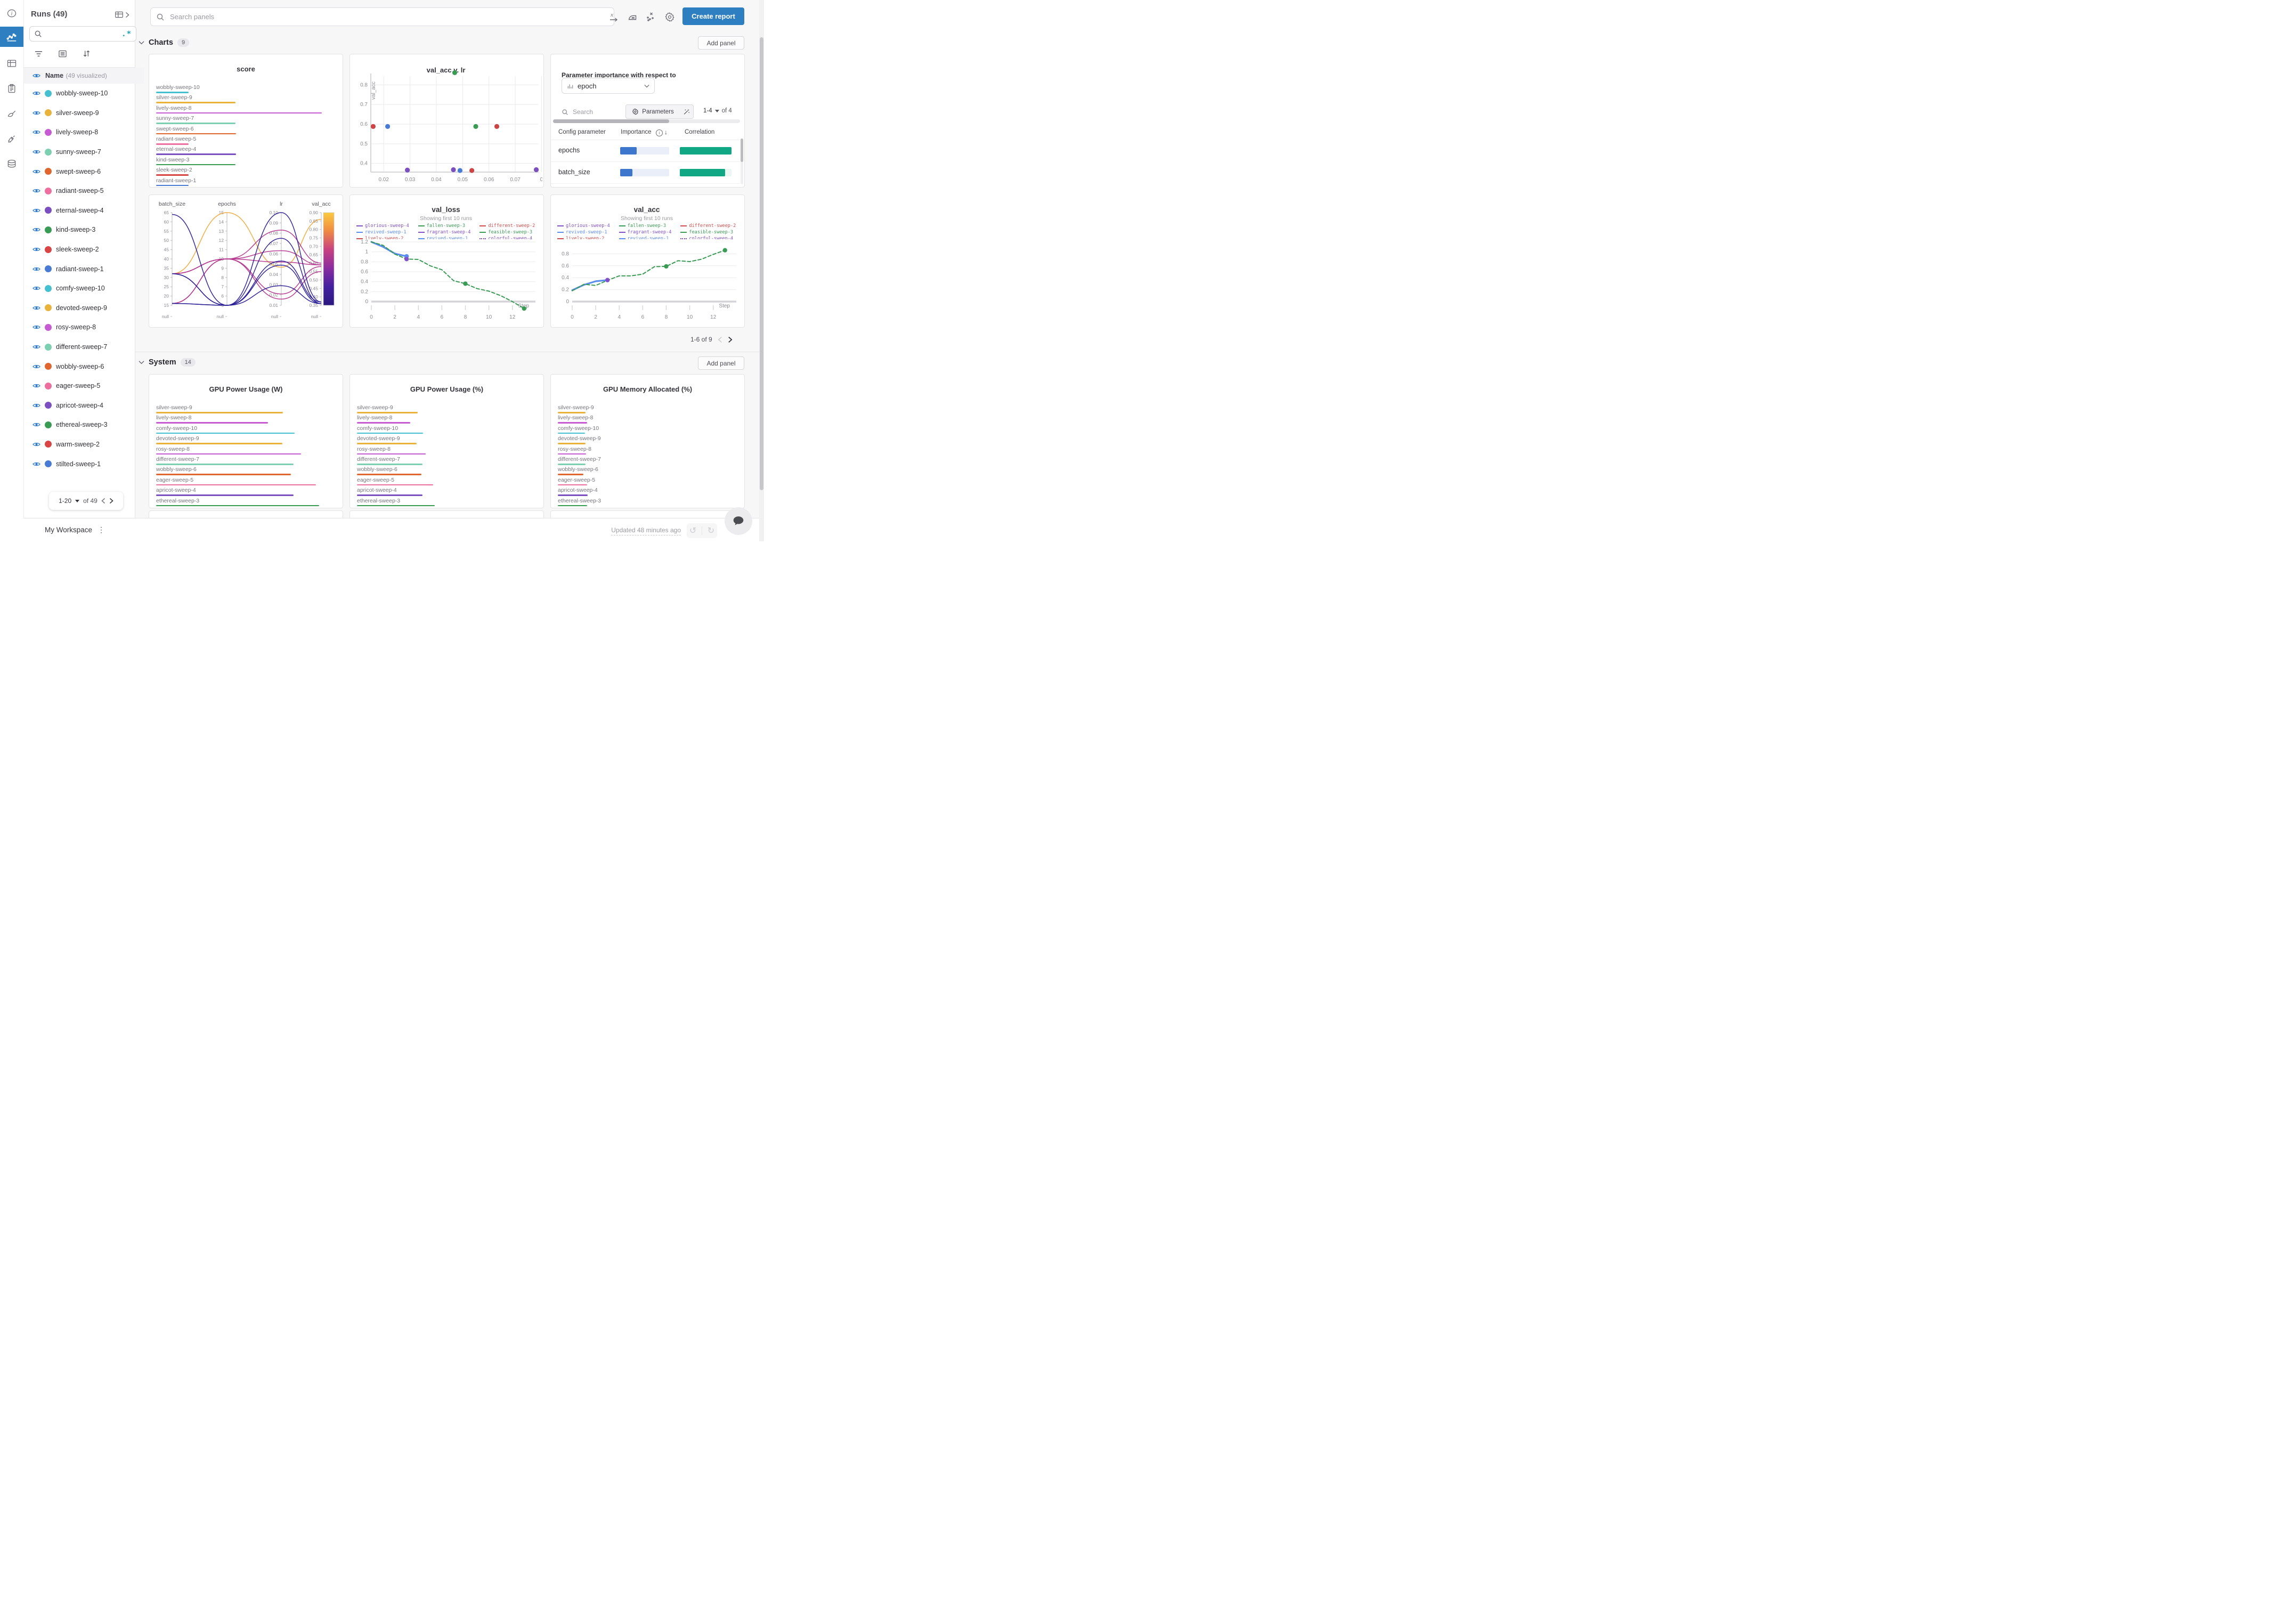 The height and width of the screenshot is (1624, 2292). I want to click on bar-run-label: sunny-sweep-7, so click(175, 118).